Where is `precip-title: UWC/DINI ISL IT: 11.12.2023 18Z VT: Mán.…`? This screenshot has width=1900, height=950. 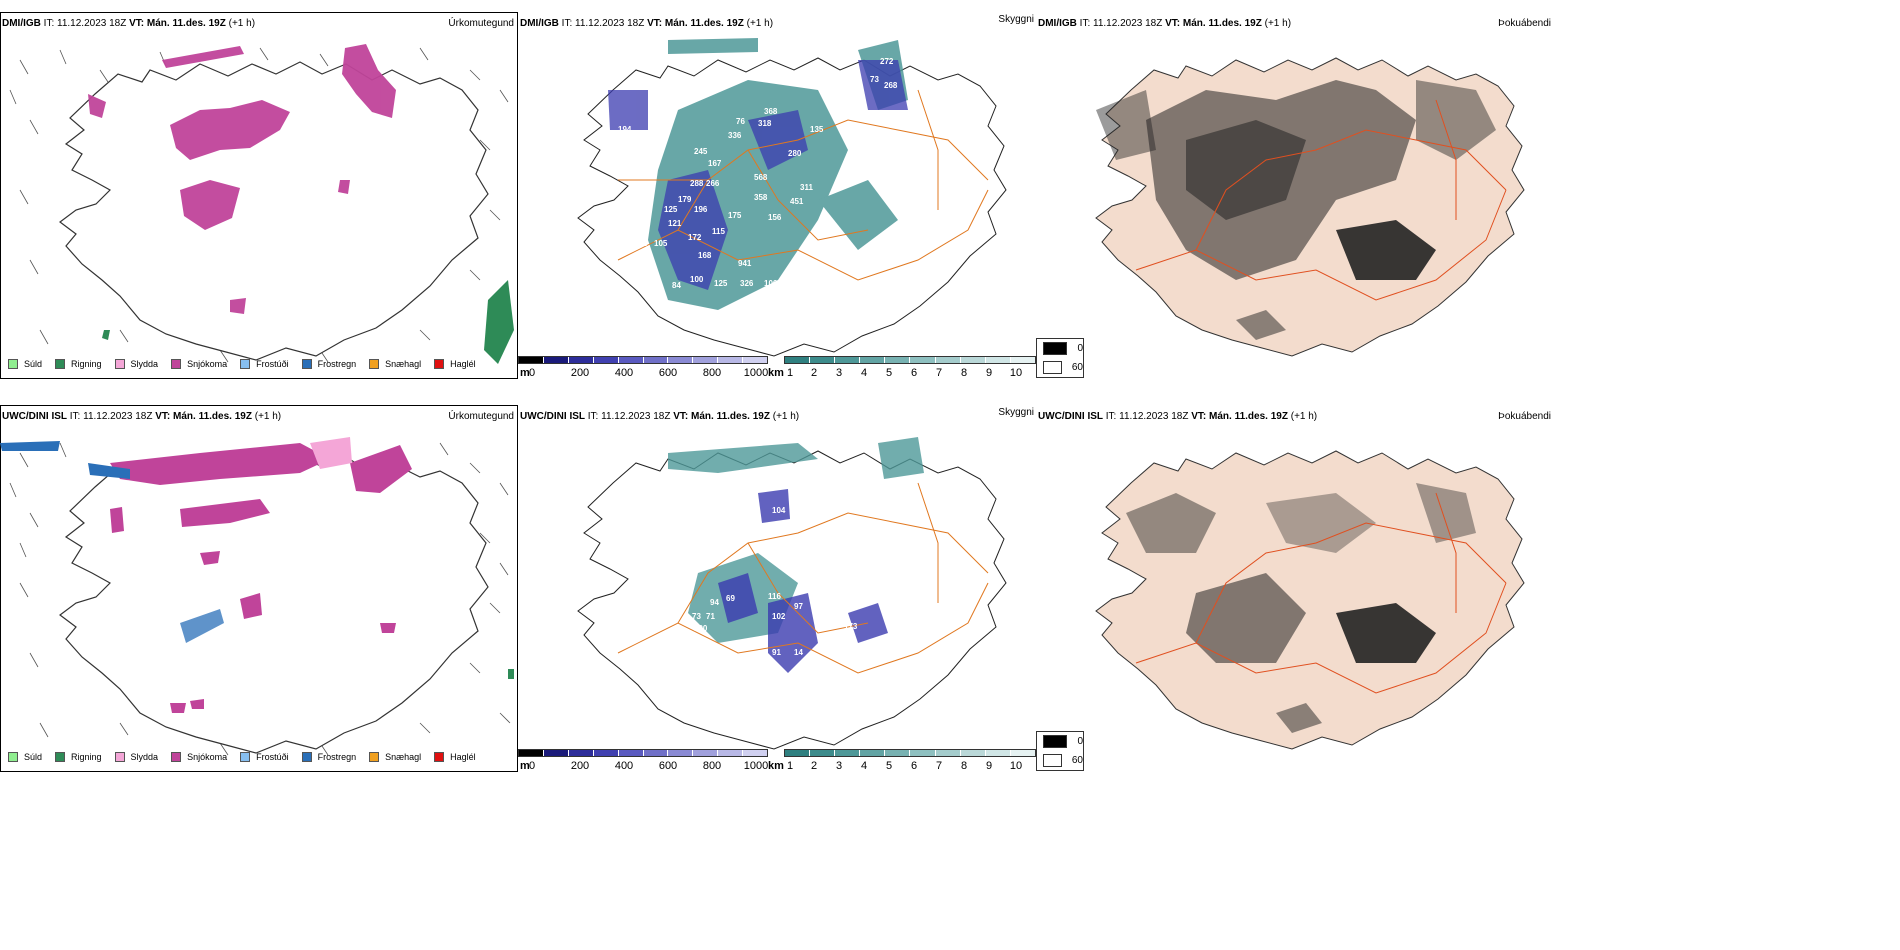
precip-title: UWC/DINI ISL IT: 11.12.2023 18Z VT: Mán.… is located at coordinates (141, 417).